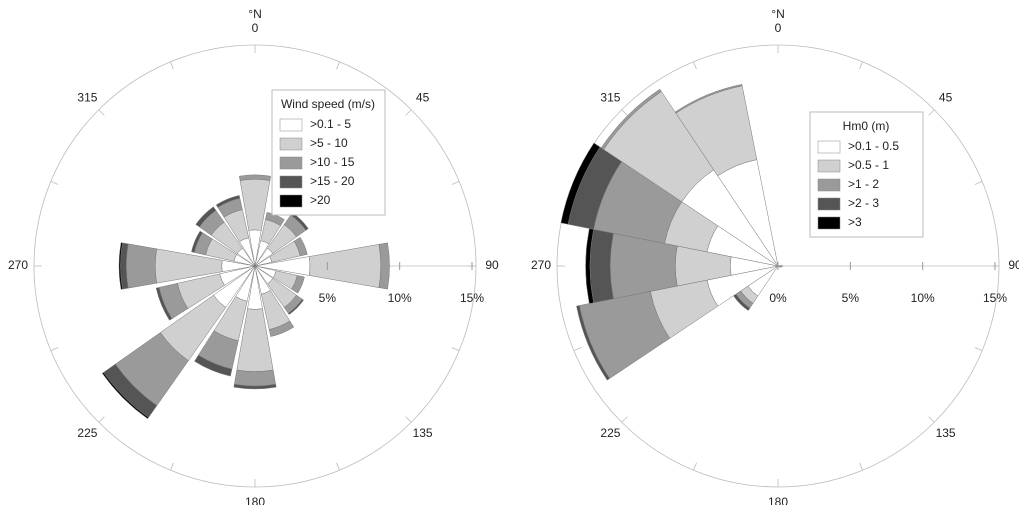  Describe the element at coordinates (855, 222) in the screenshot. I see `legend-label: >3` at that location.